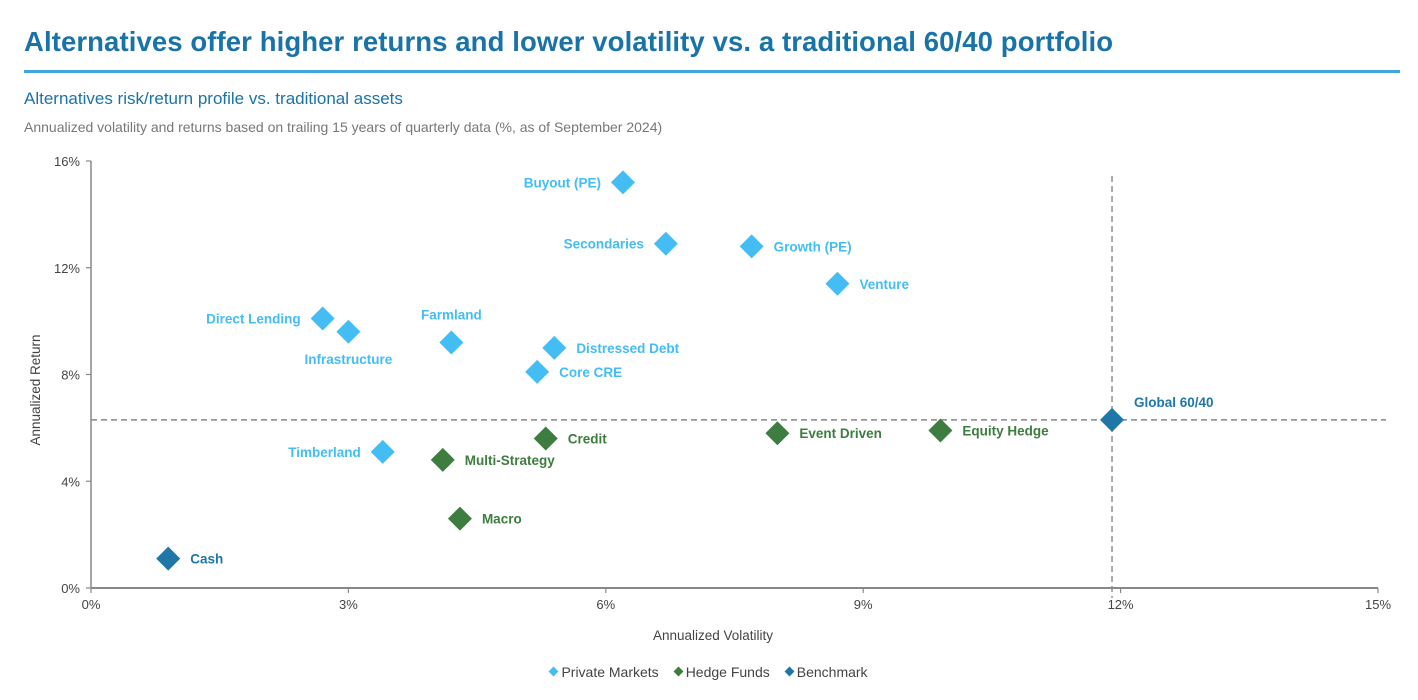 Image resolution: width=1418 pixels, height=700 pixels. I want to click on point-label-macro: Macro, so click(502, 519).